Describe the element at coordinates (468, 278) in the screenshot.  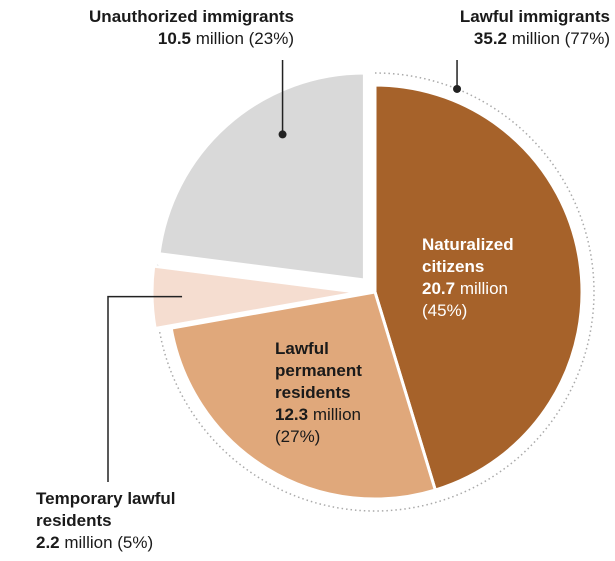
I see `label-naturalized: Naturalized citizens 20.7 million (45%)` at that location.